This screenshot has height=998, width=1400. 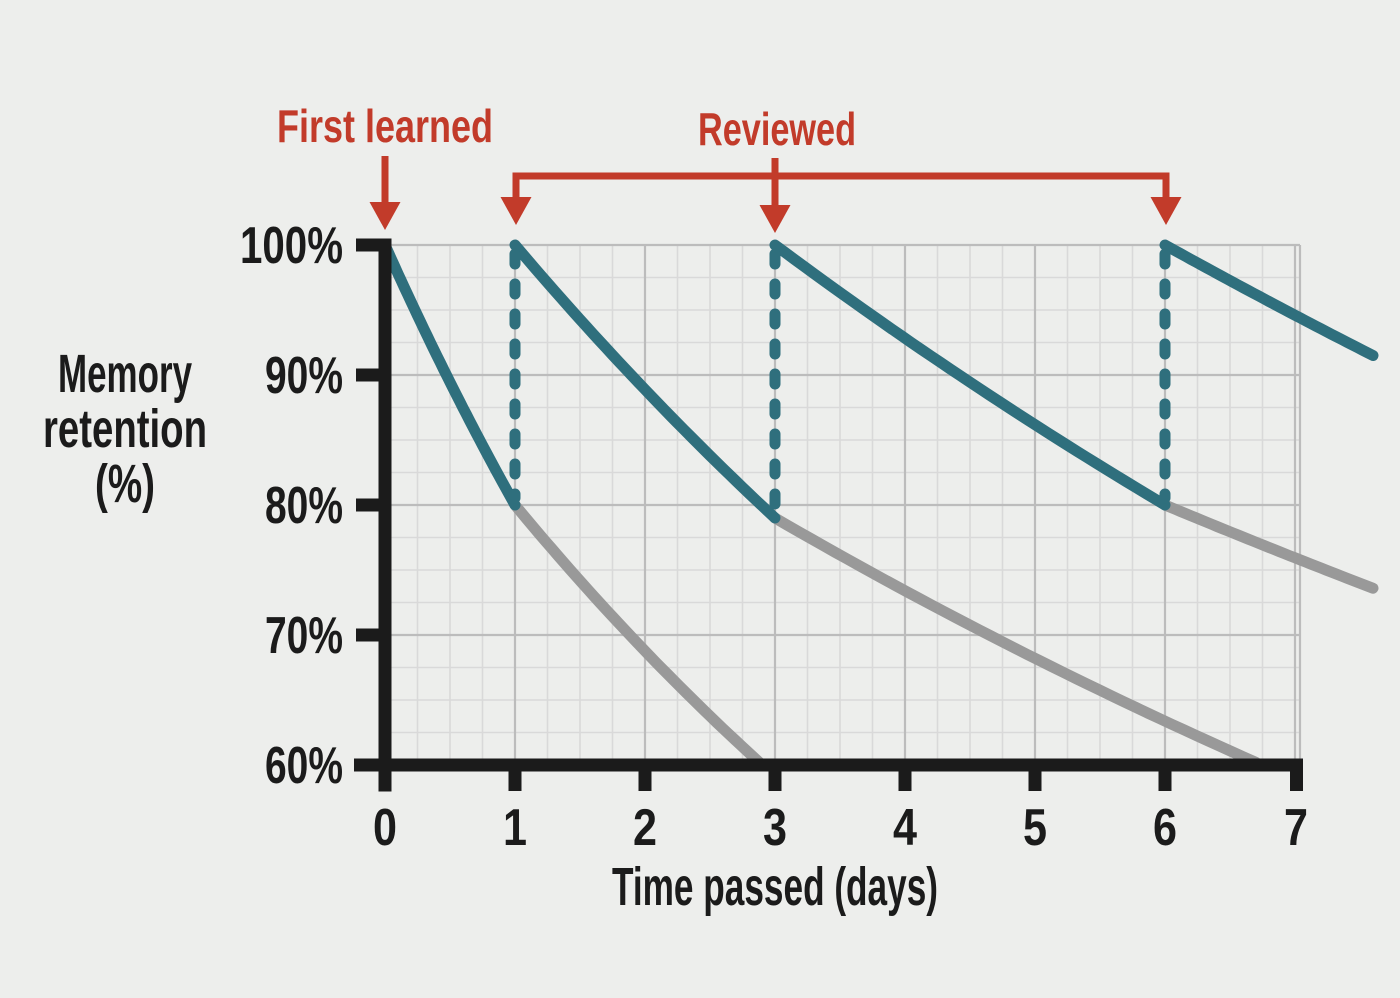 What do you see at coordinates (515, 828) in the screenshot?
I see `x-tick-label-1: 1` at bounding box center [515, 828].